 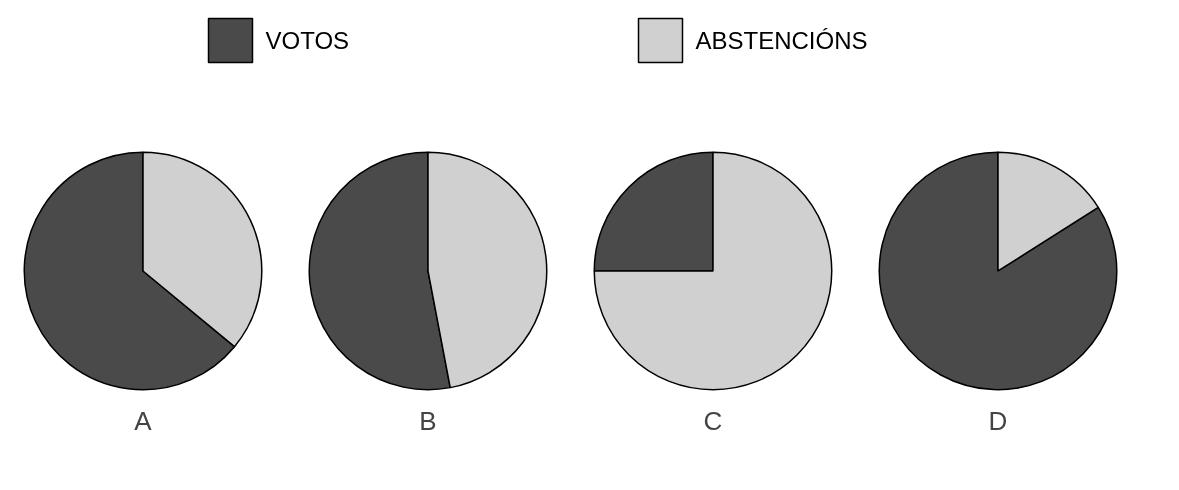 What do you see at coordinates (428, 420) in the screenshot?
I see `text: B` at bounding box center [428, 420].